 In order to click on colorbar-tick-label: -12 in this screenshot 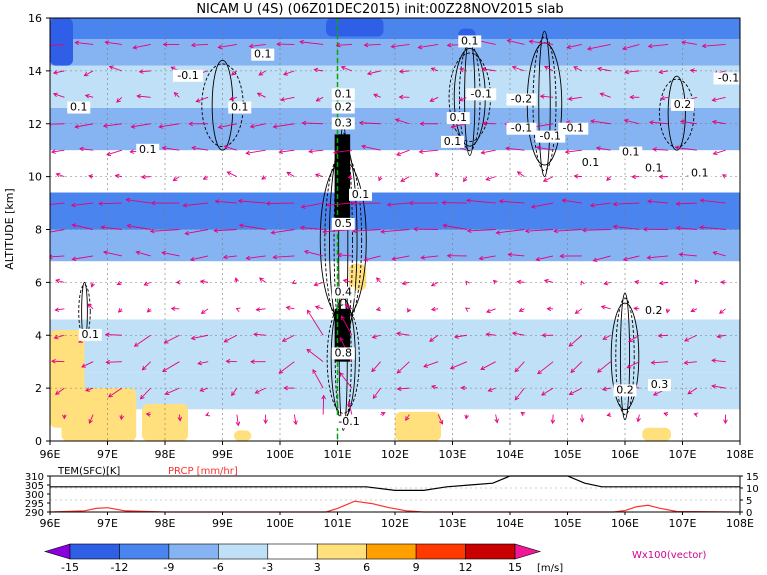, I will do `click(119, 567)`.